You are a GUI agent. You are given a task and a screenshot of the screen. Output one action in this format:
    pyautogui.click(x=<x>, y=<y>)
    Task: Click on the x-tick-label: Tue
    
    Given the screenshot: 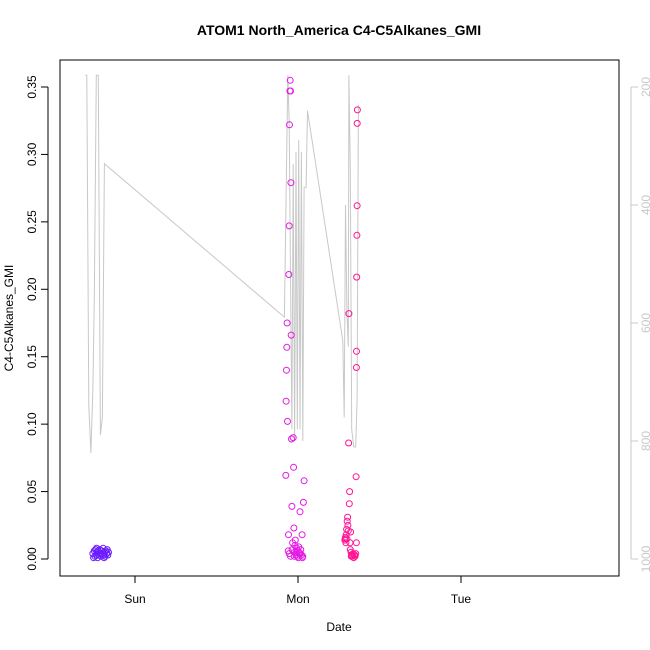 What is the action you would take?
    pyautogui.click(x=461, y=599)
    